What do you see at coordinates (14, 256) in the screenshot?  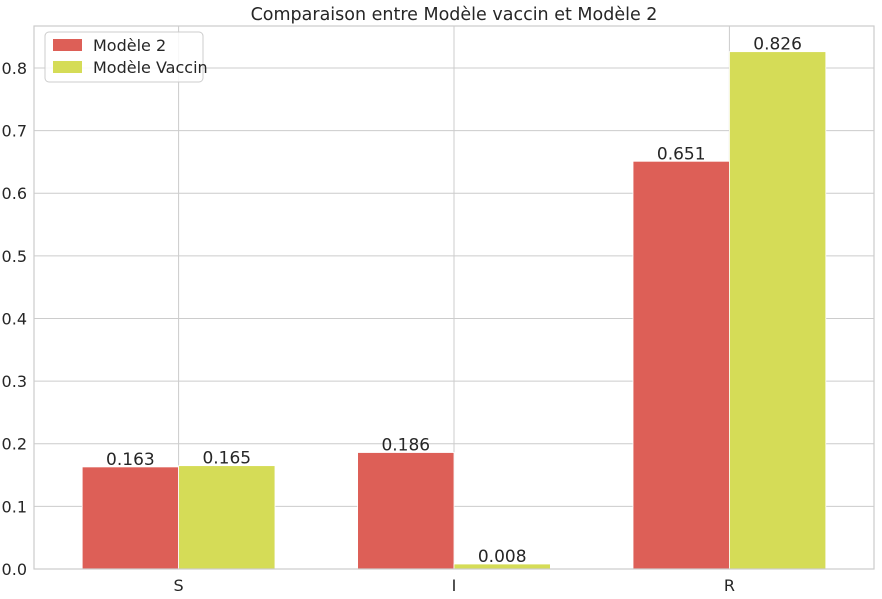 I see `y-tick-label: 0.5` at bounding box center [14, 256].